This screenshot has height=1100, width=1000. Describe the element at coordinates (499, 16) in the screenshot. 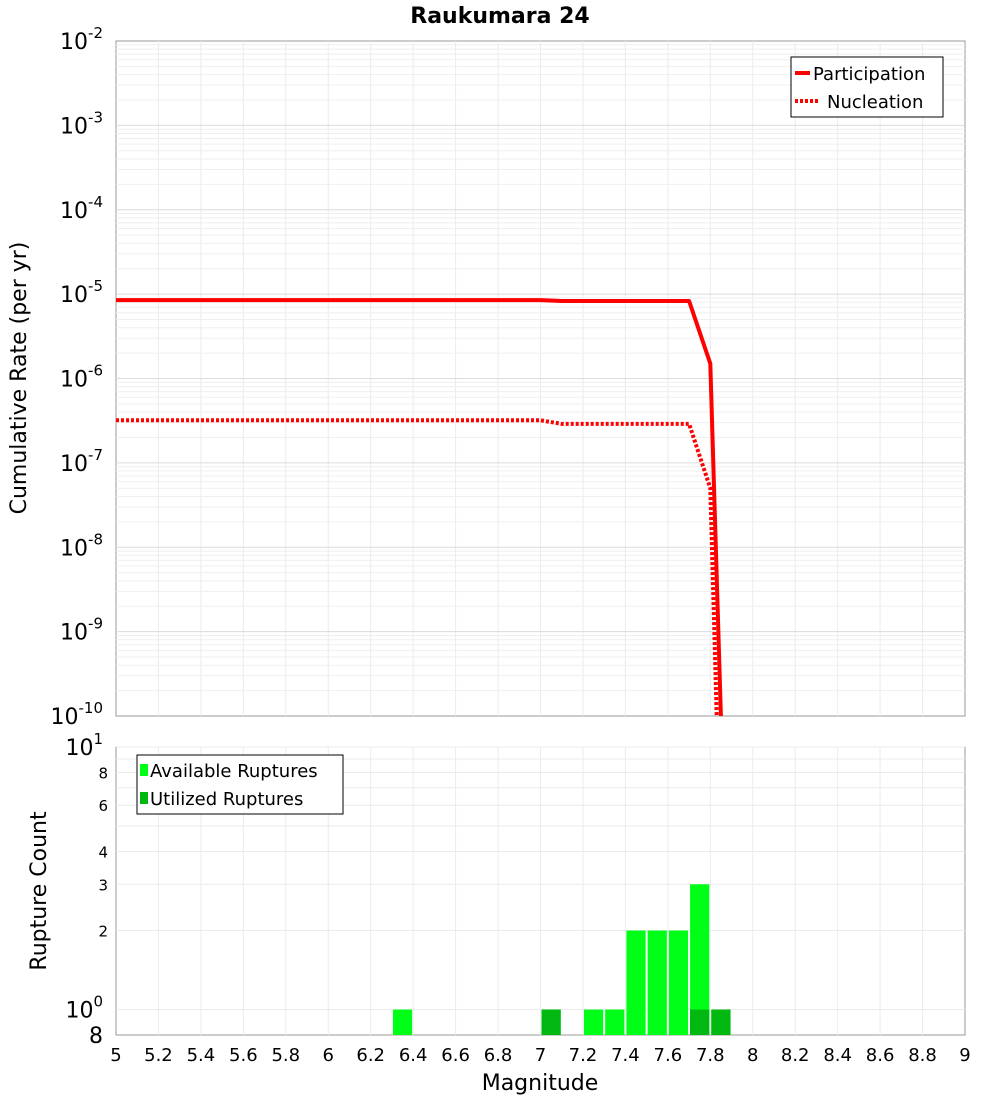

I see `chart-title: Raukumara 24` at that location.